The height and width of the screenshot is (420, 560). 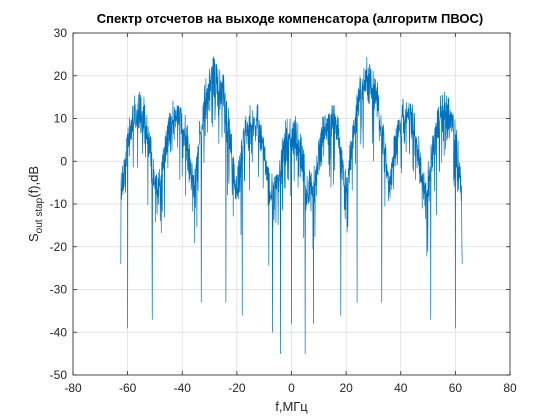 I want to click on y-tick-label: 10, so click(x=61, y=119).